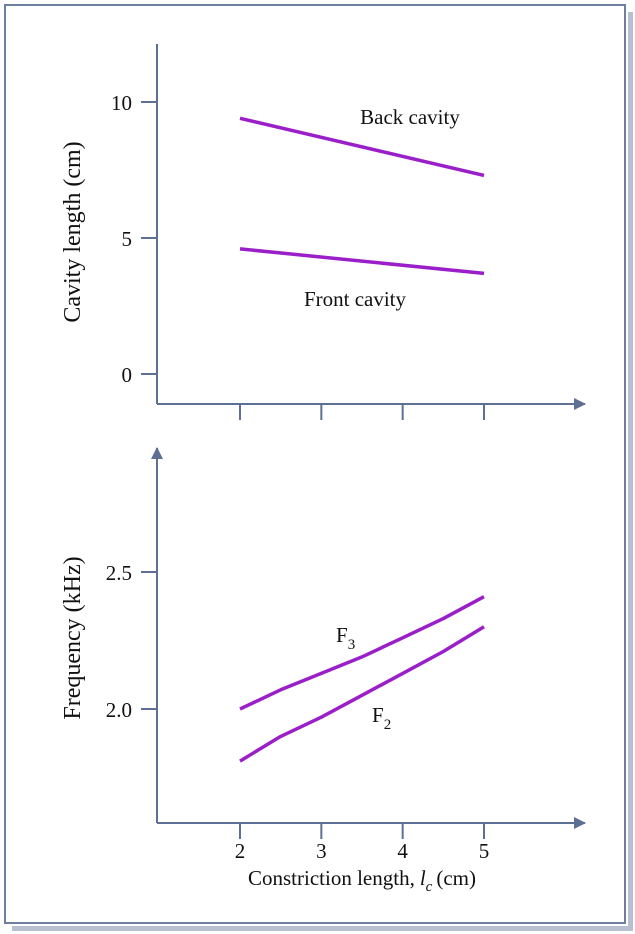 The image size is (635, 934). Describe the element at coordinates (127, 375) in the screenshot. I see `top-y-tick-label-0: 0` at that location.